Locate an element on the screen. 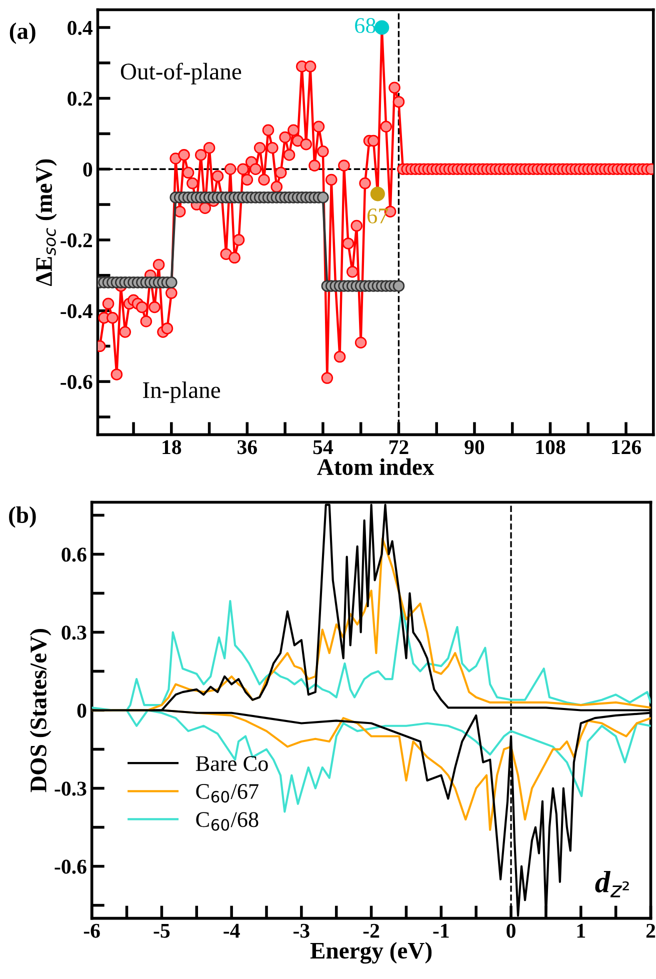 This screenshot has height=979, width=656. x-tick-label: 2 is located at coordinates (651, 931).